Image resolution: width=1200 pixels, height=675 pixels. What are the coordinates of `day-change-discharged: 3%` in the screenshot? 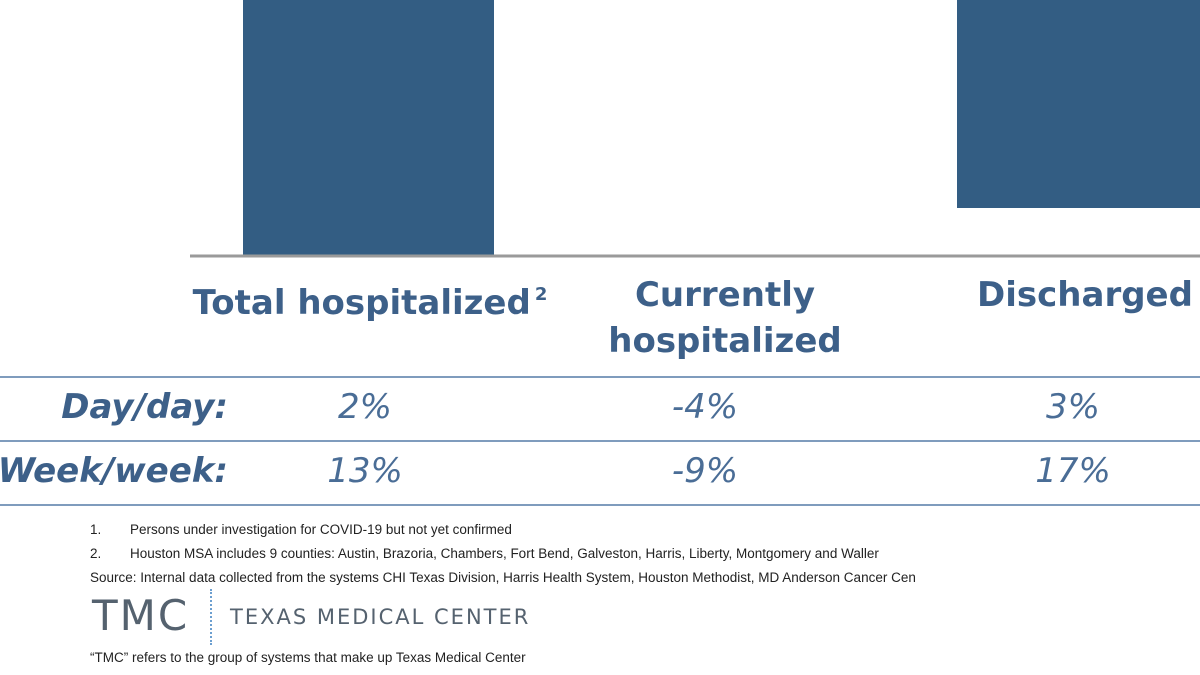 It's located at (1073, 407).